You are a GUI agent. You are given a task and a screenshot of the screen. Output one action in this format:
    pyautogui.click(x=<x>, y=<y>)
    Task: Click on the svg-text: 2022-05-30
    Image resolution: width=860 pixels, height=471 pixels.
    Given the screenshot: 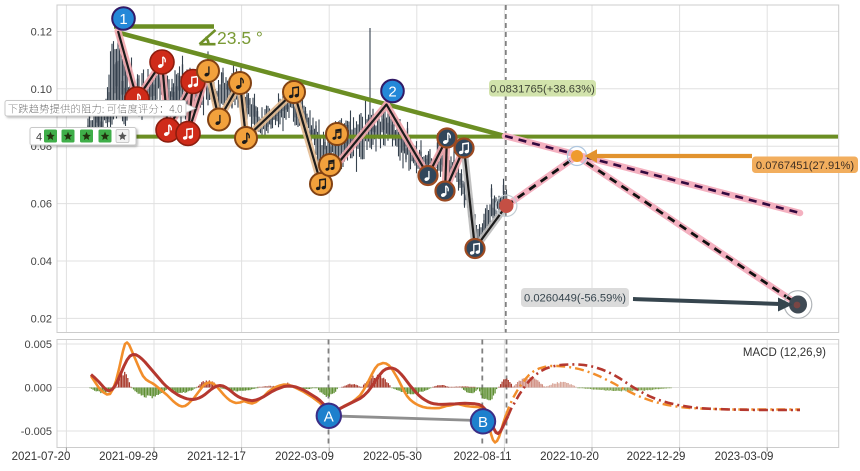 What is the action you would take?
    pyautogui.click(x=392, y=457)
    